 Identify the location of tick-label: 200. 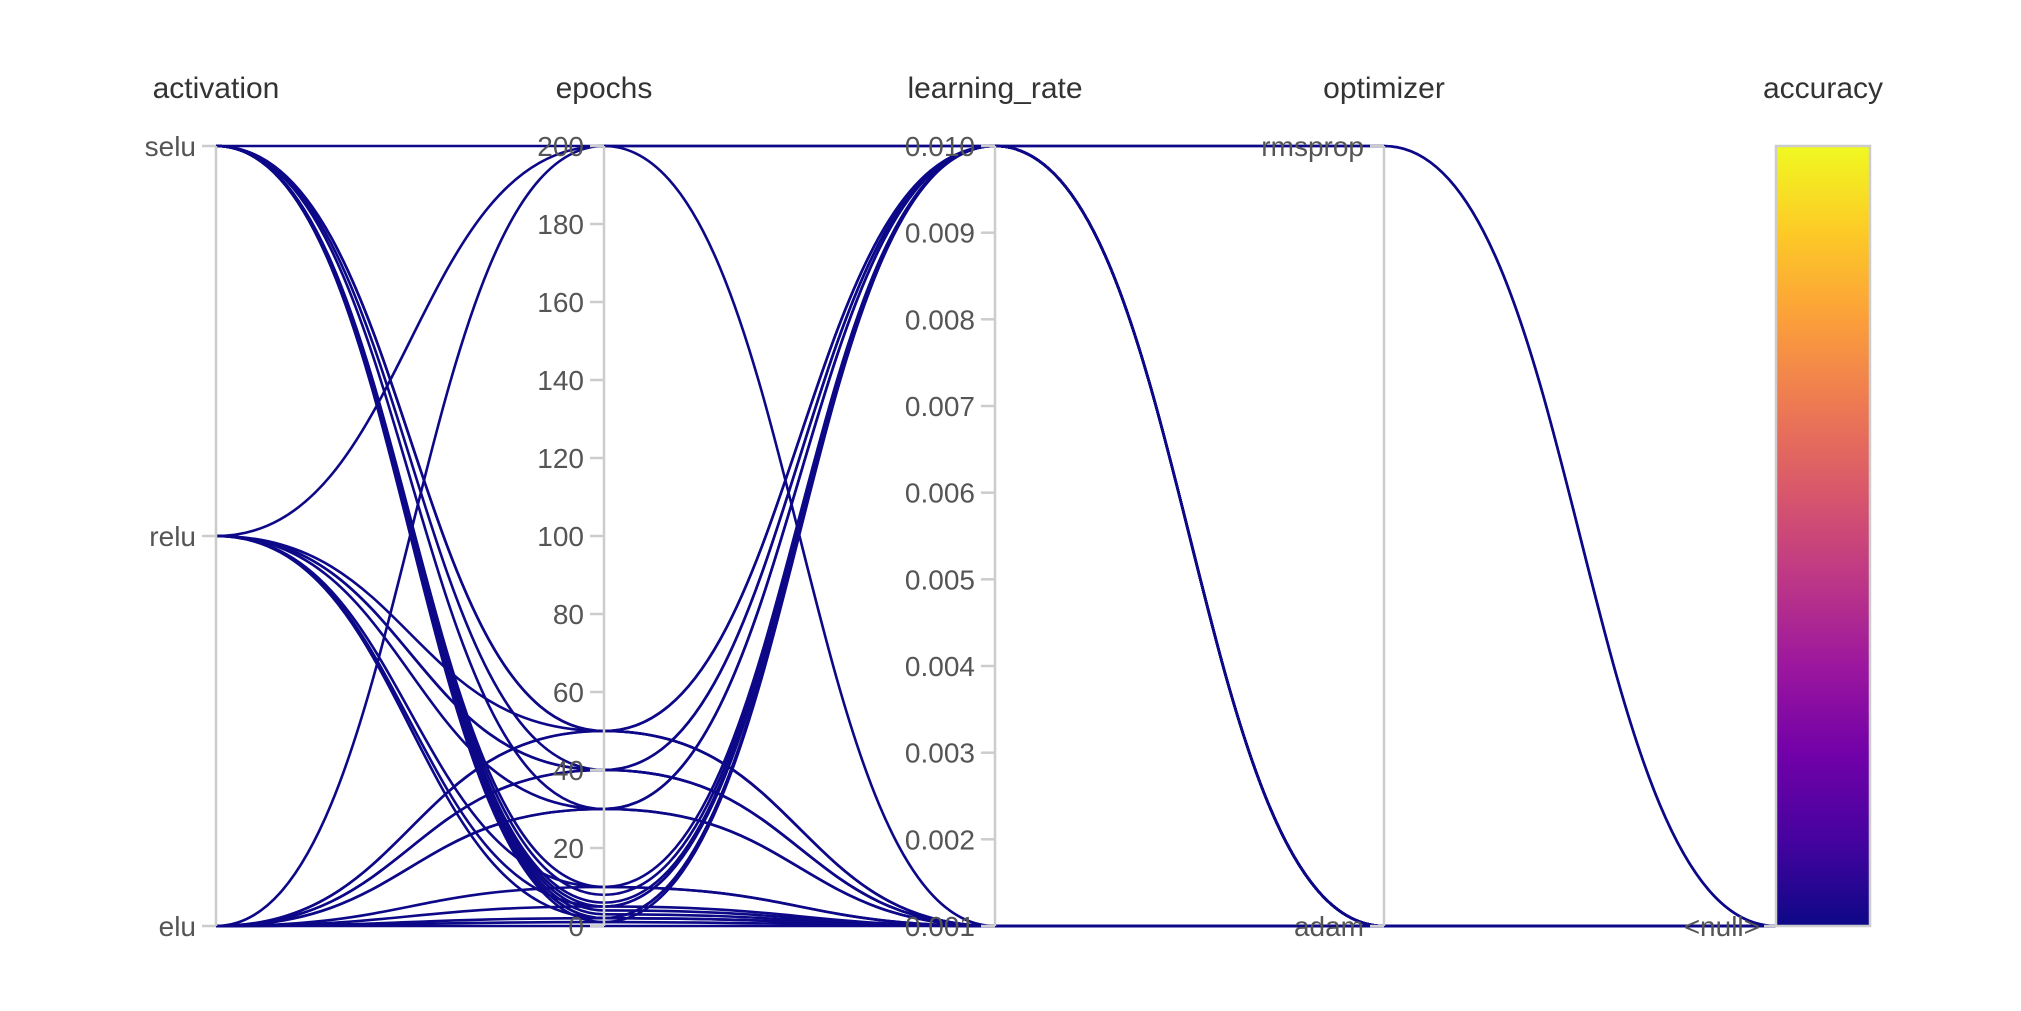
(560, 146).